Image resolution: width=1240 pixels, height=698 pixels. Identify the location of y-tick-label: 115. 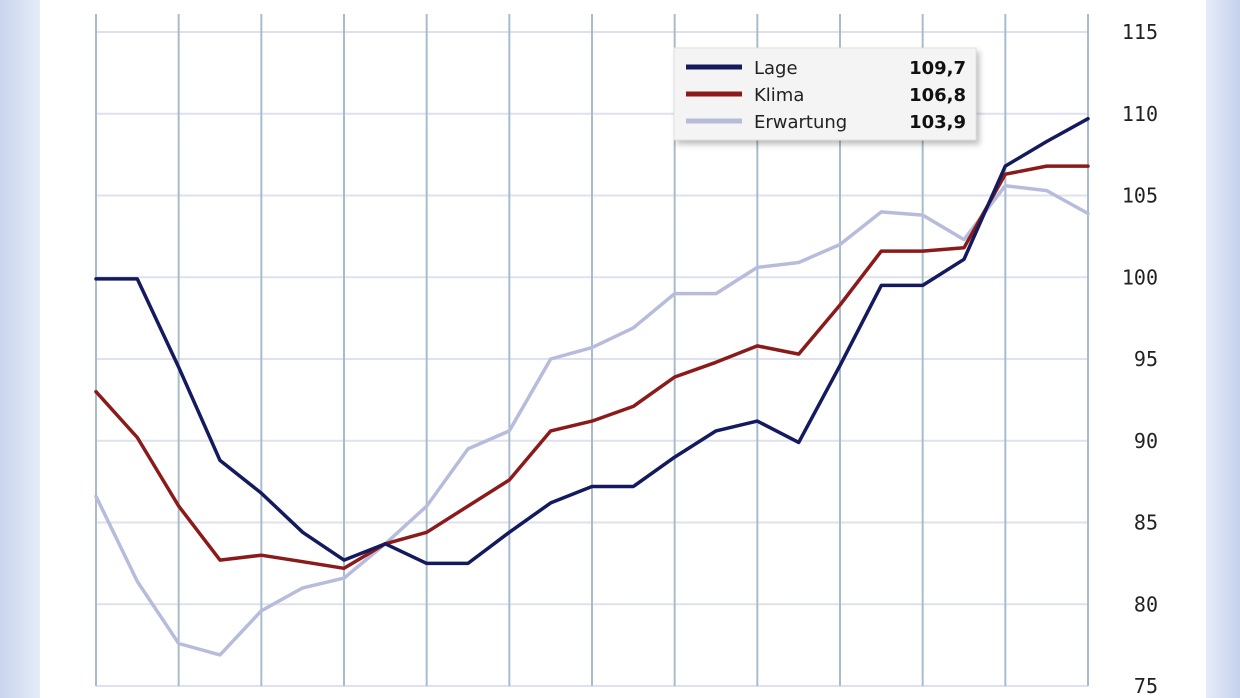
(1140, 32).